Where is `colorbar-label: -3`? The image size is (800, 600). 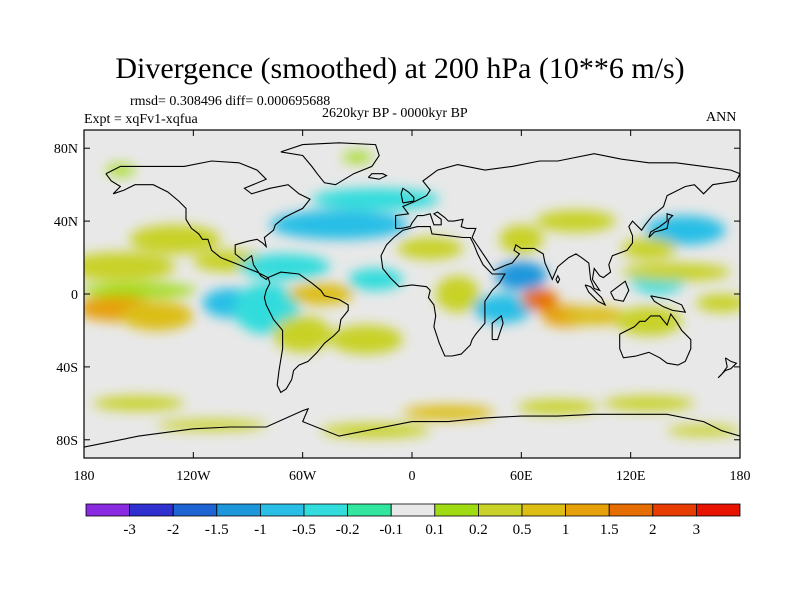
colorbar-label: -3 is located at coordinates (129, 530).